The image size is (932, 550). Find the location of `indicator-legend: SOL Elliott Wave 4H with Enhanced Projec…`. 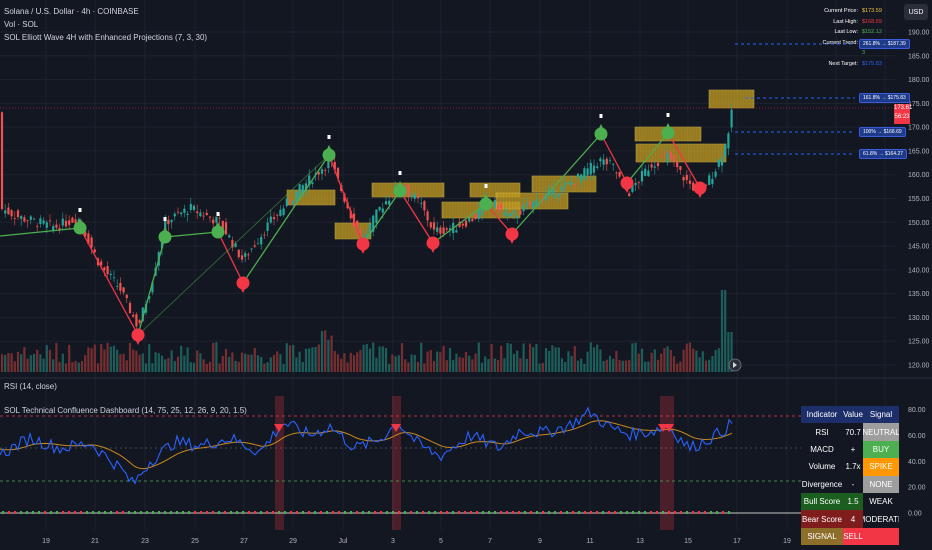

indicator-legend: SOL Elliott Wave 4H with Enhanced Projec… is located at coordinates (106, 37).